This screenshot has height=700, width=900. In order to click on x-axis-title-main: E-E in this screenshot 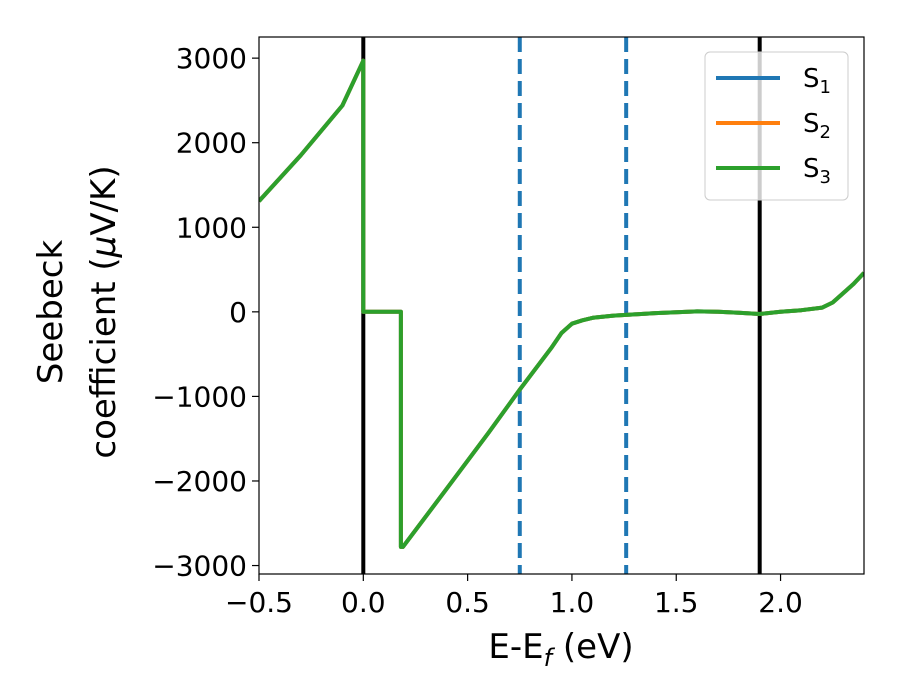, I will do `click(515, 647)`.